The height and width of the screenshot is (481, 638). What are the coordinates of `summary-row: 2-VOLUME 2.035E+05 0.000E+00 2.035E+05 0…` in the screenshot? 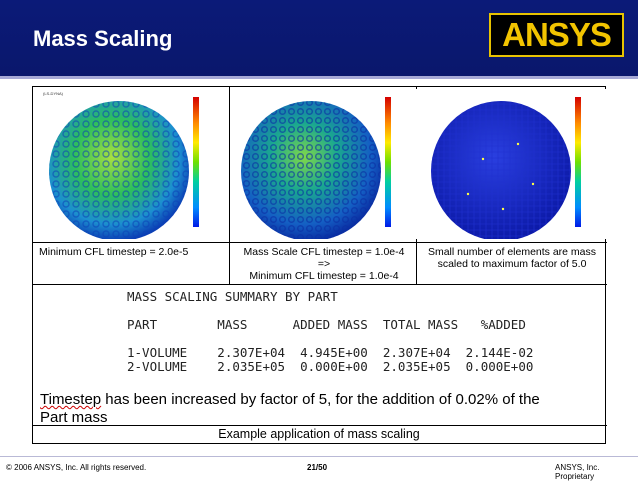 It's located at (330, 366).